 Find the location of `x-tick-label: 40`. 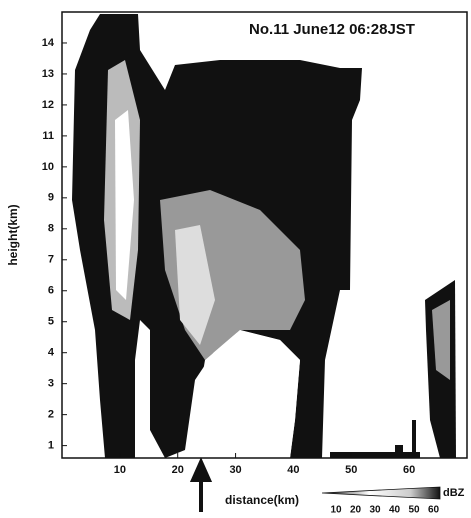

x-tick-label: 40 is located at coordinates (293, 470).